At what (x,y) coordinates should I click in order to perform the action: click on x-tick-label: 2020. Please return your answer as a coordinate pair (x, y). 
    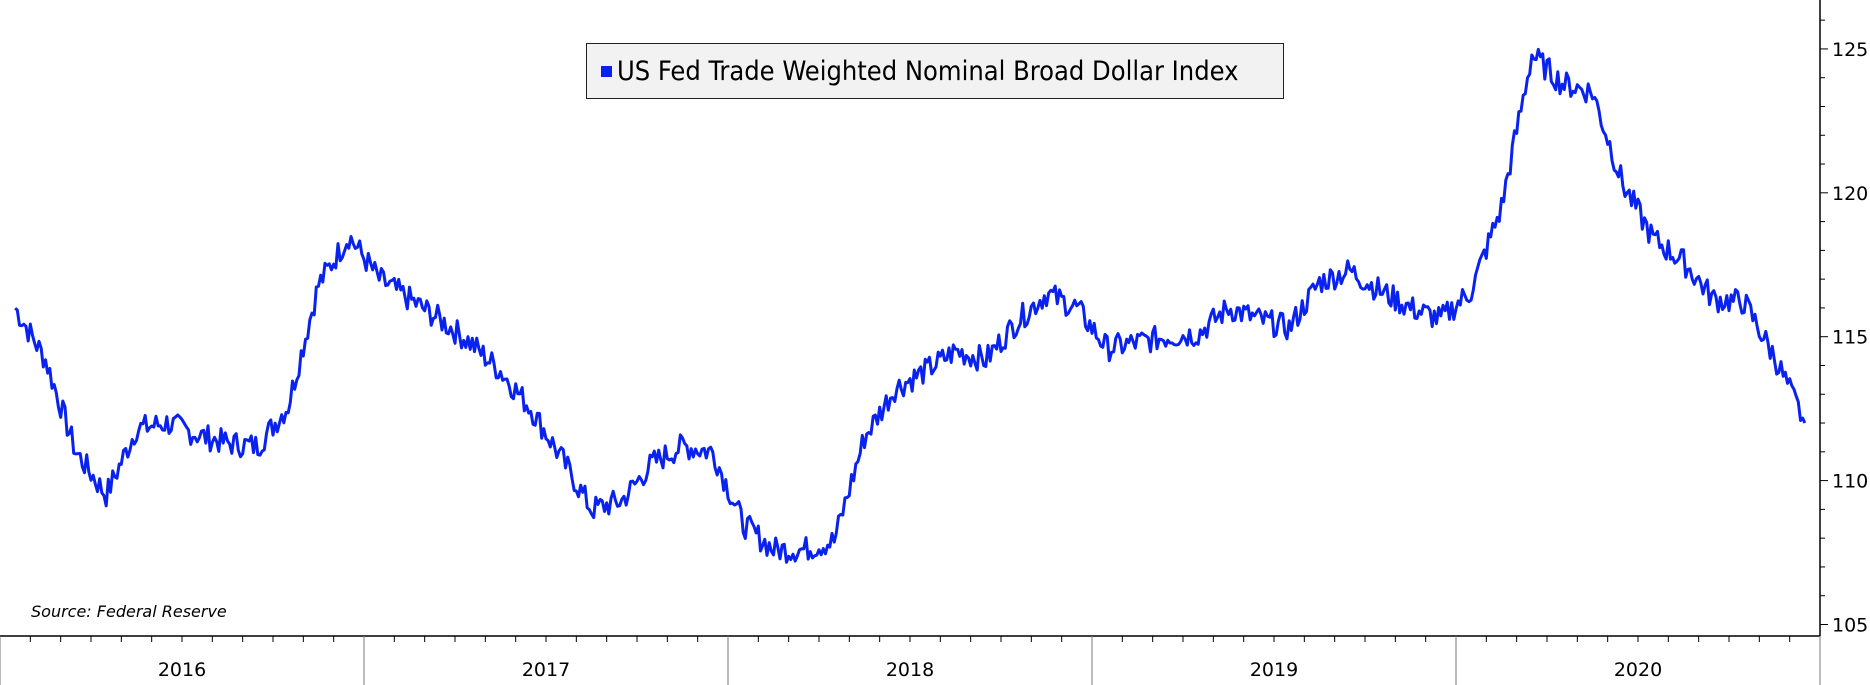
    Looking at the image, I should click on (1638, 670).